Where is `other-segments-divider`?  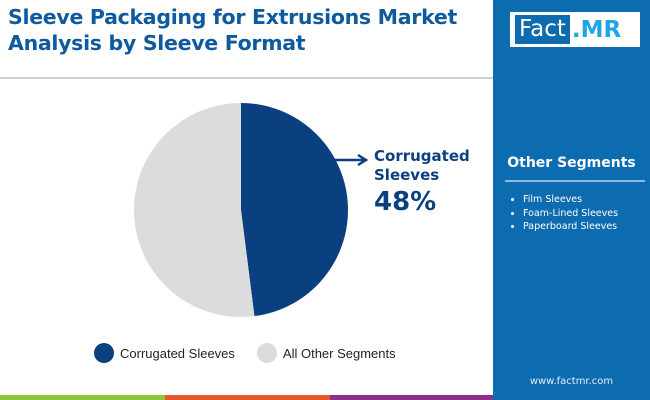 other-segments-divider is located at coordinates (575, 181).